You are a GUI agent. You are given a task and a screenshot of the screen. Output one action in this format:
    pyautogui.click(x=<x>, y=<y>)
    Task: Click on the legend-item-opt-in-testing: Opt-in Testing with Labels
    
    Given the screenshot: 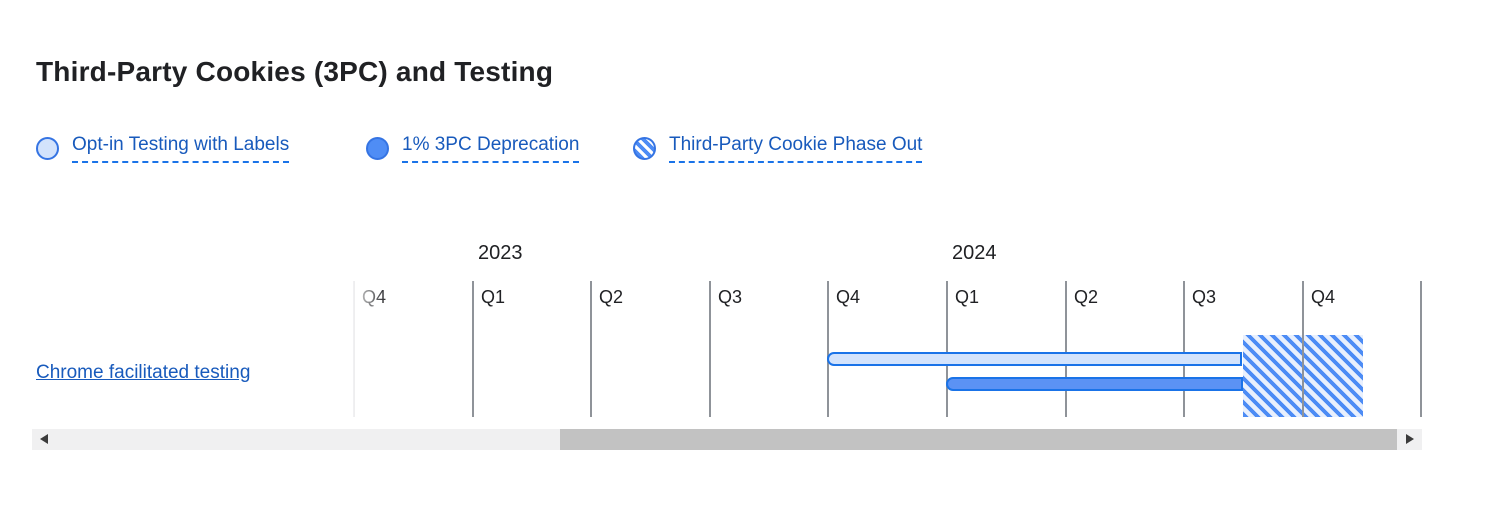 What is the action you would take?
    pyautogui.click(x=163, y=148)
    